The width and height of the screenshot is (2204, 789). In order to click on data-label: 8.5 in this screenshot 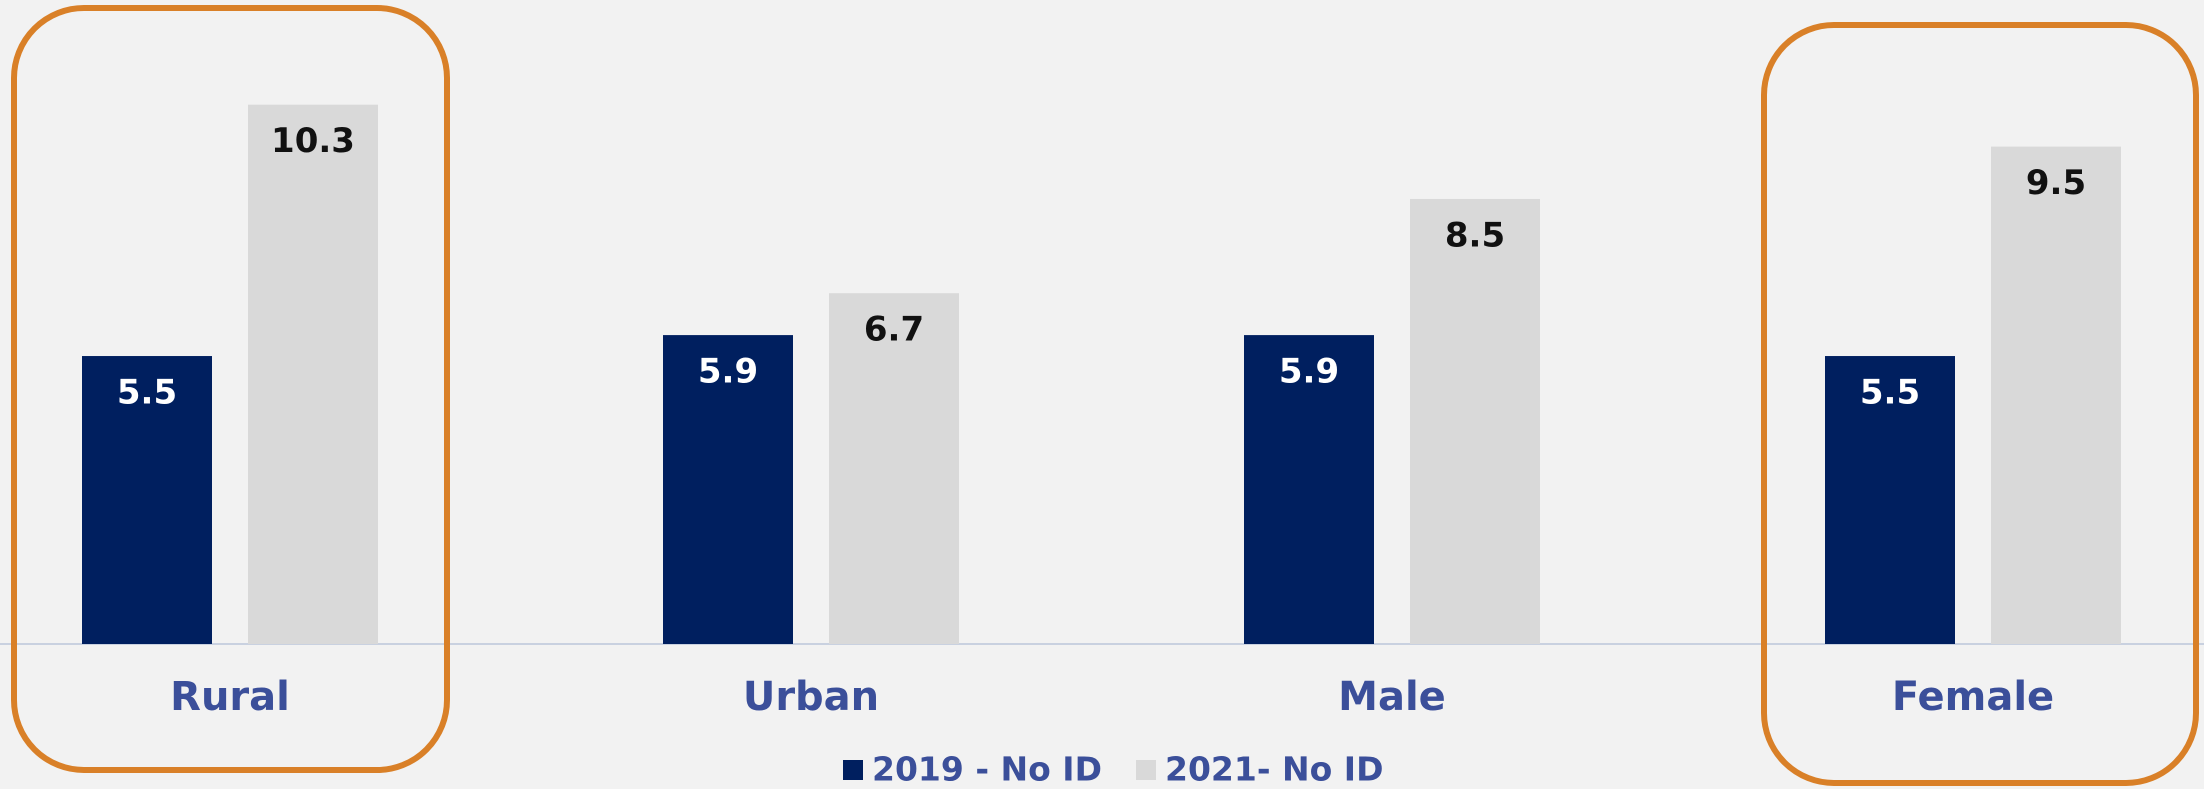, I will do `click(1475, 235)`.